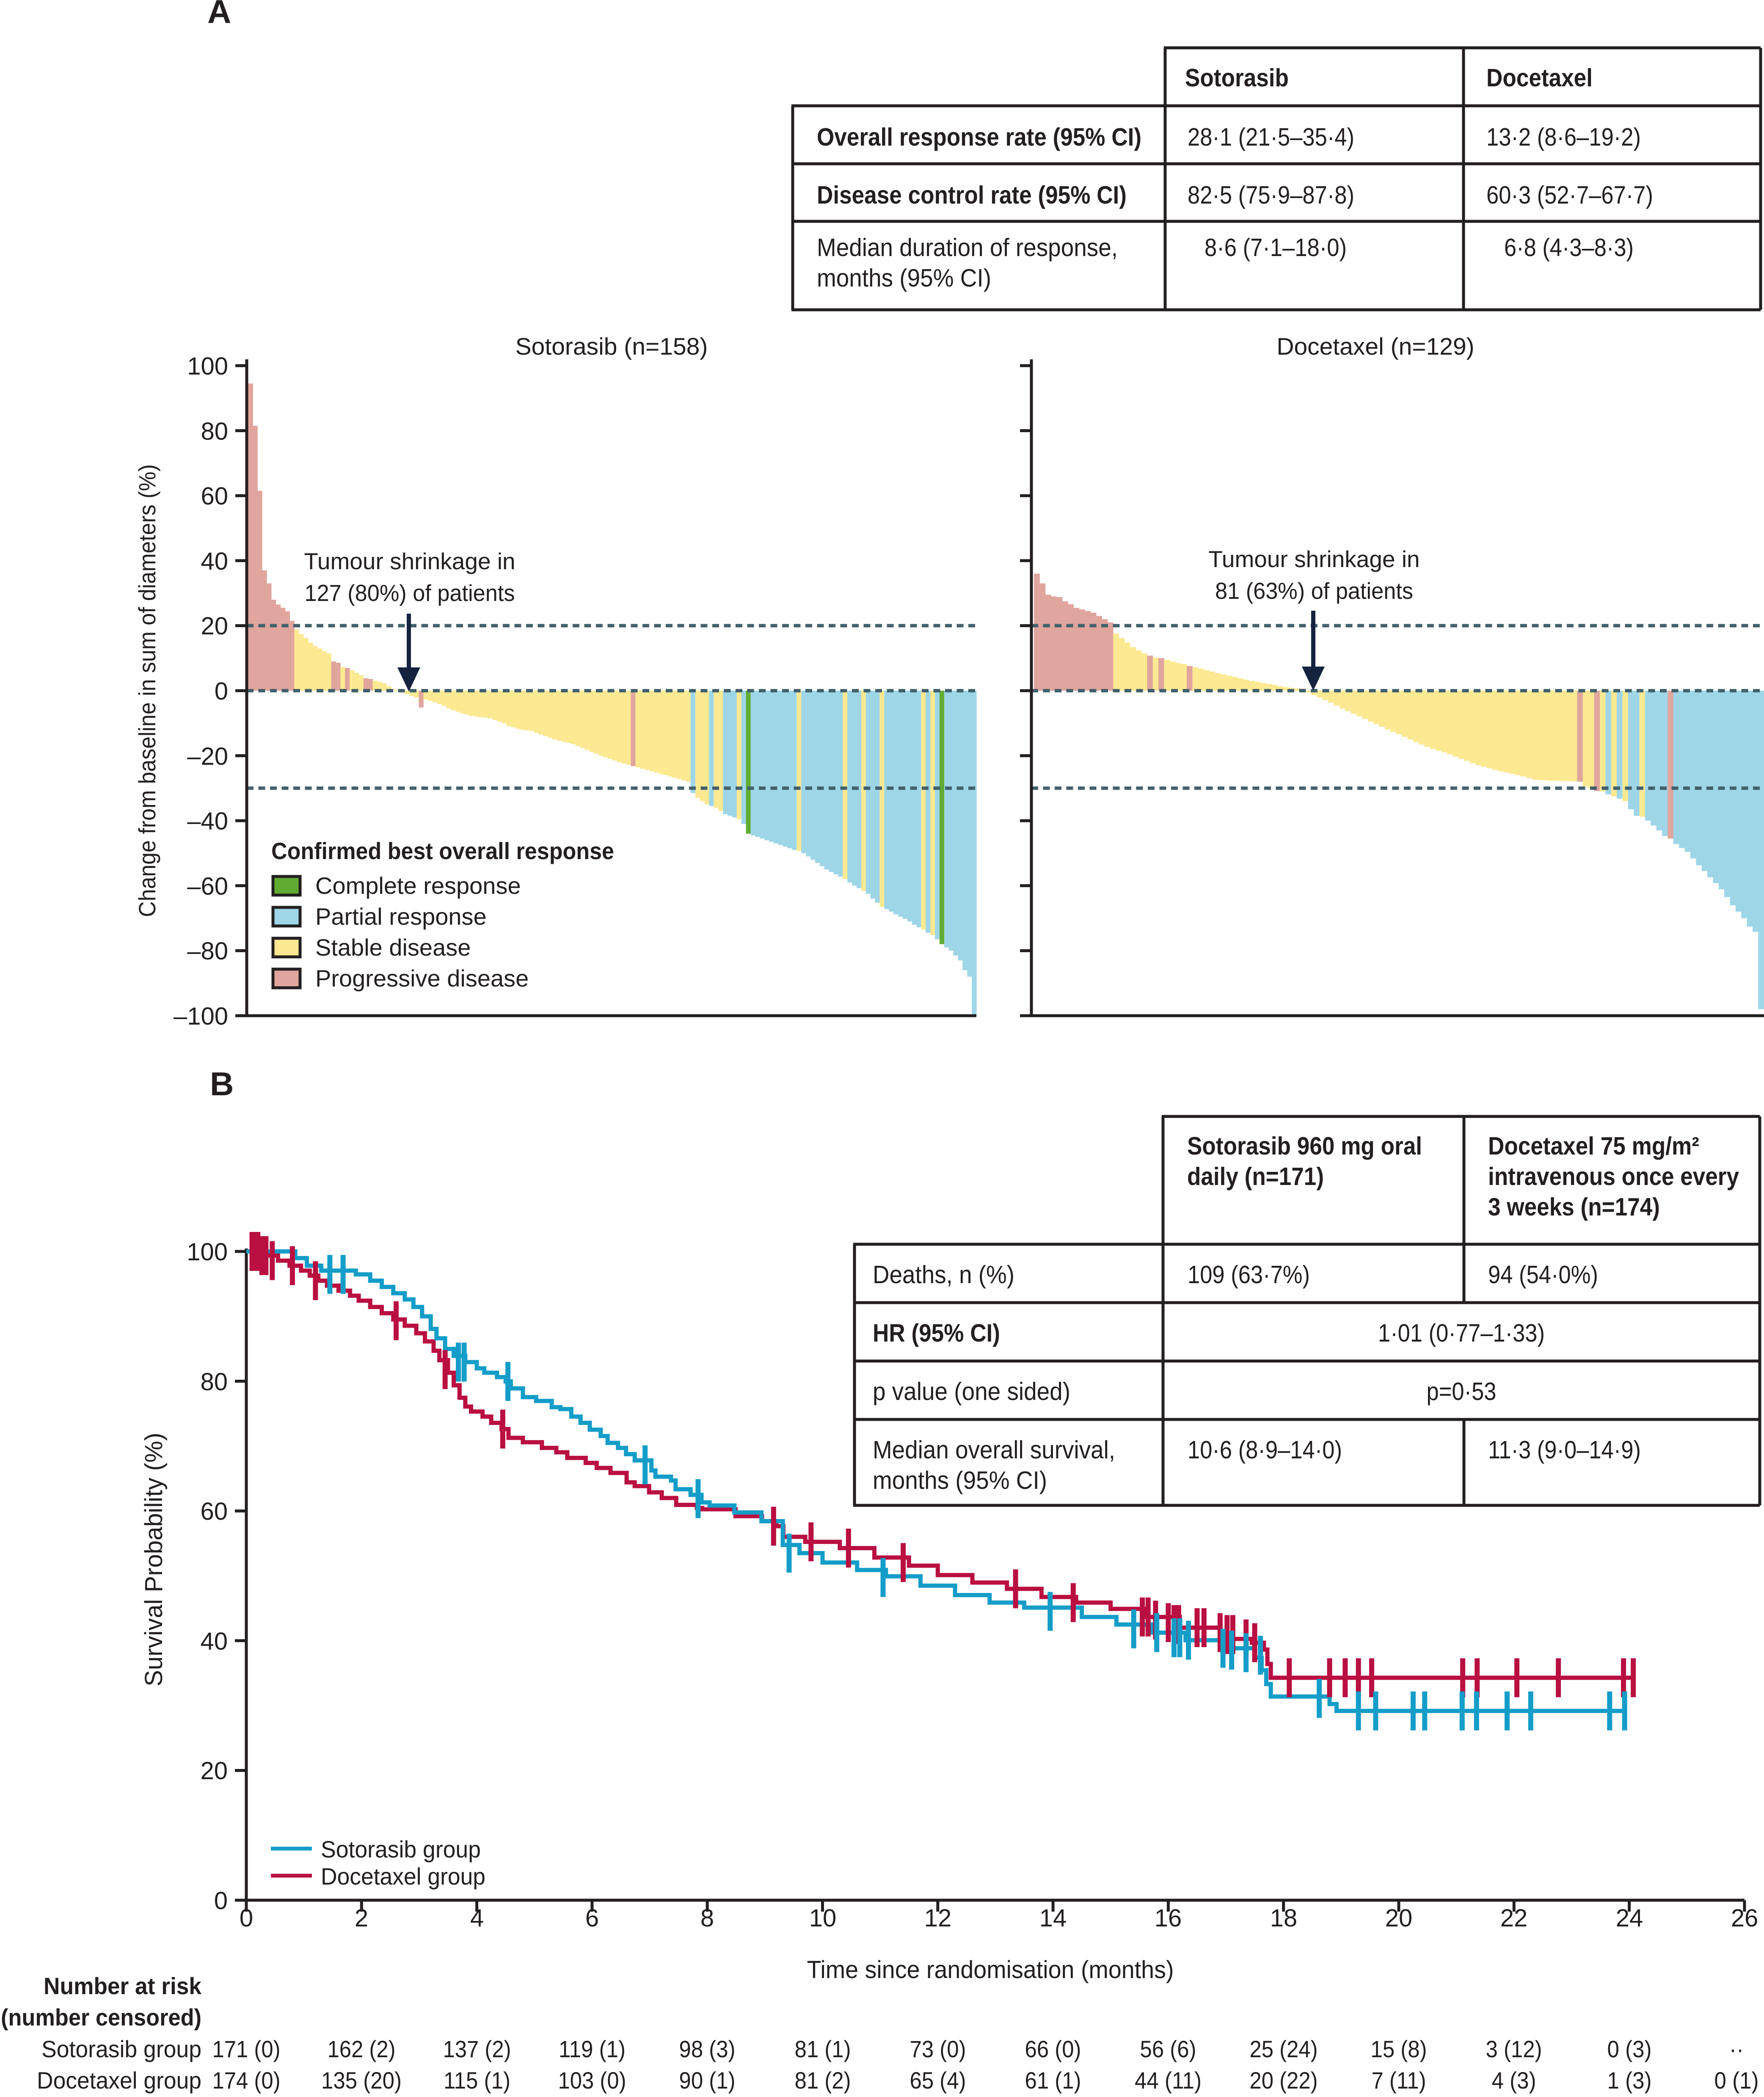 The width and height of the screenshot is (1764, 2097). I want to click on svg-text: Median duration of response,, so click(967, 248).